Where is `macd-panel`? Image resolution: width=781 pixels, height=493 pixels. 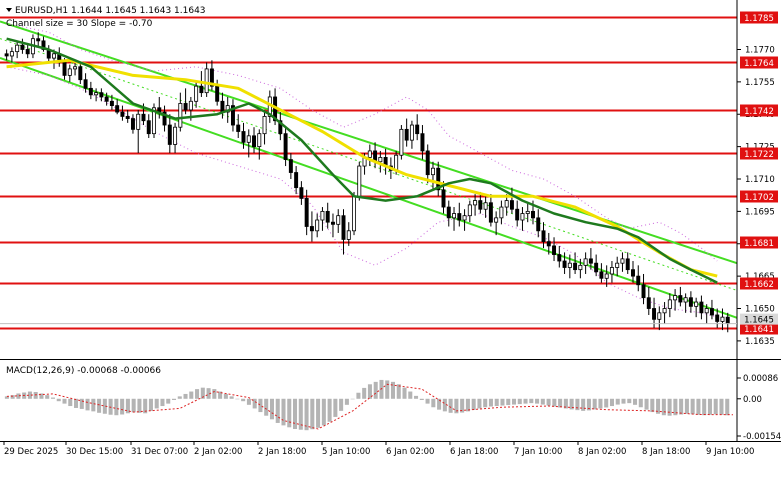
macd-panel is located at coordinates (369, 405).